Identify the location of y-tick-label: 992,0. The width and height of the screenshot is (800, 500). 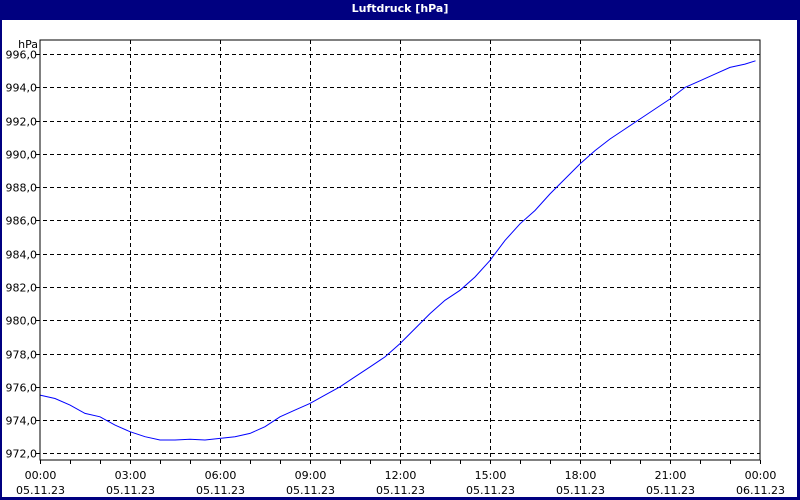
(22, 122).